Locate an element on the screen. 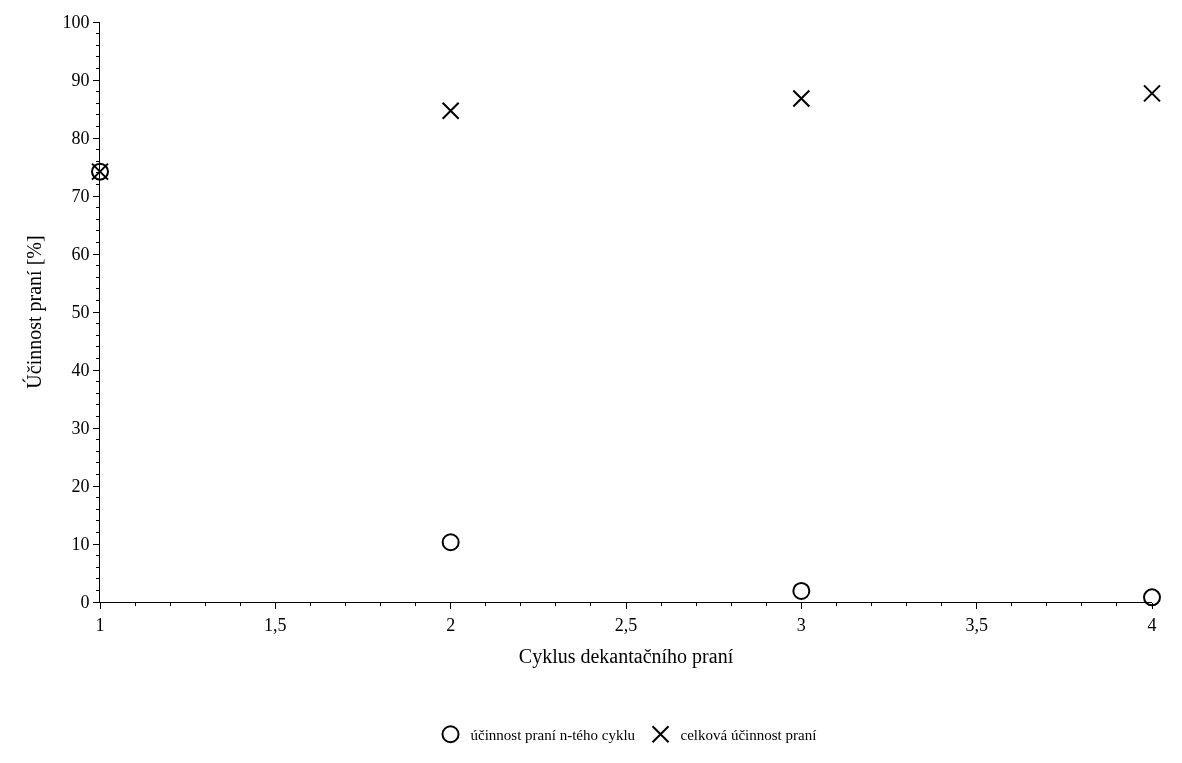 The height and width of the screenshot is (763, 1182). y-tick-label: 80 is located at coordinates (80, 138).